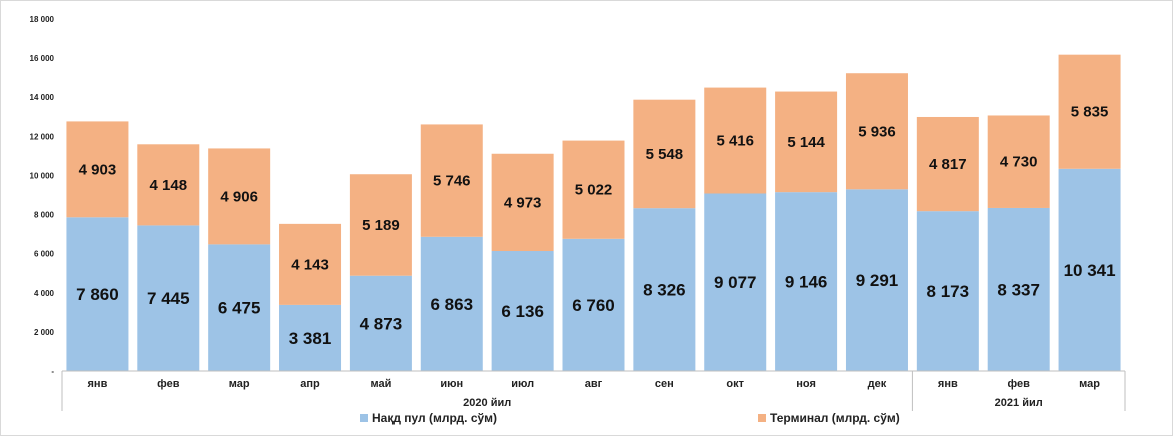 The height and width of the screenshot is (436, 1173). Describe the element at coordinates (664, 384) in the screenshot. I see `x-tick-label: сен` at that location.